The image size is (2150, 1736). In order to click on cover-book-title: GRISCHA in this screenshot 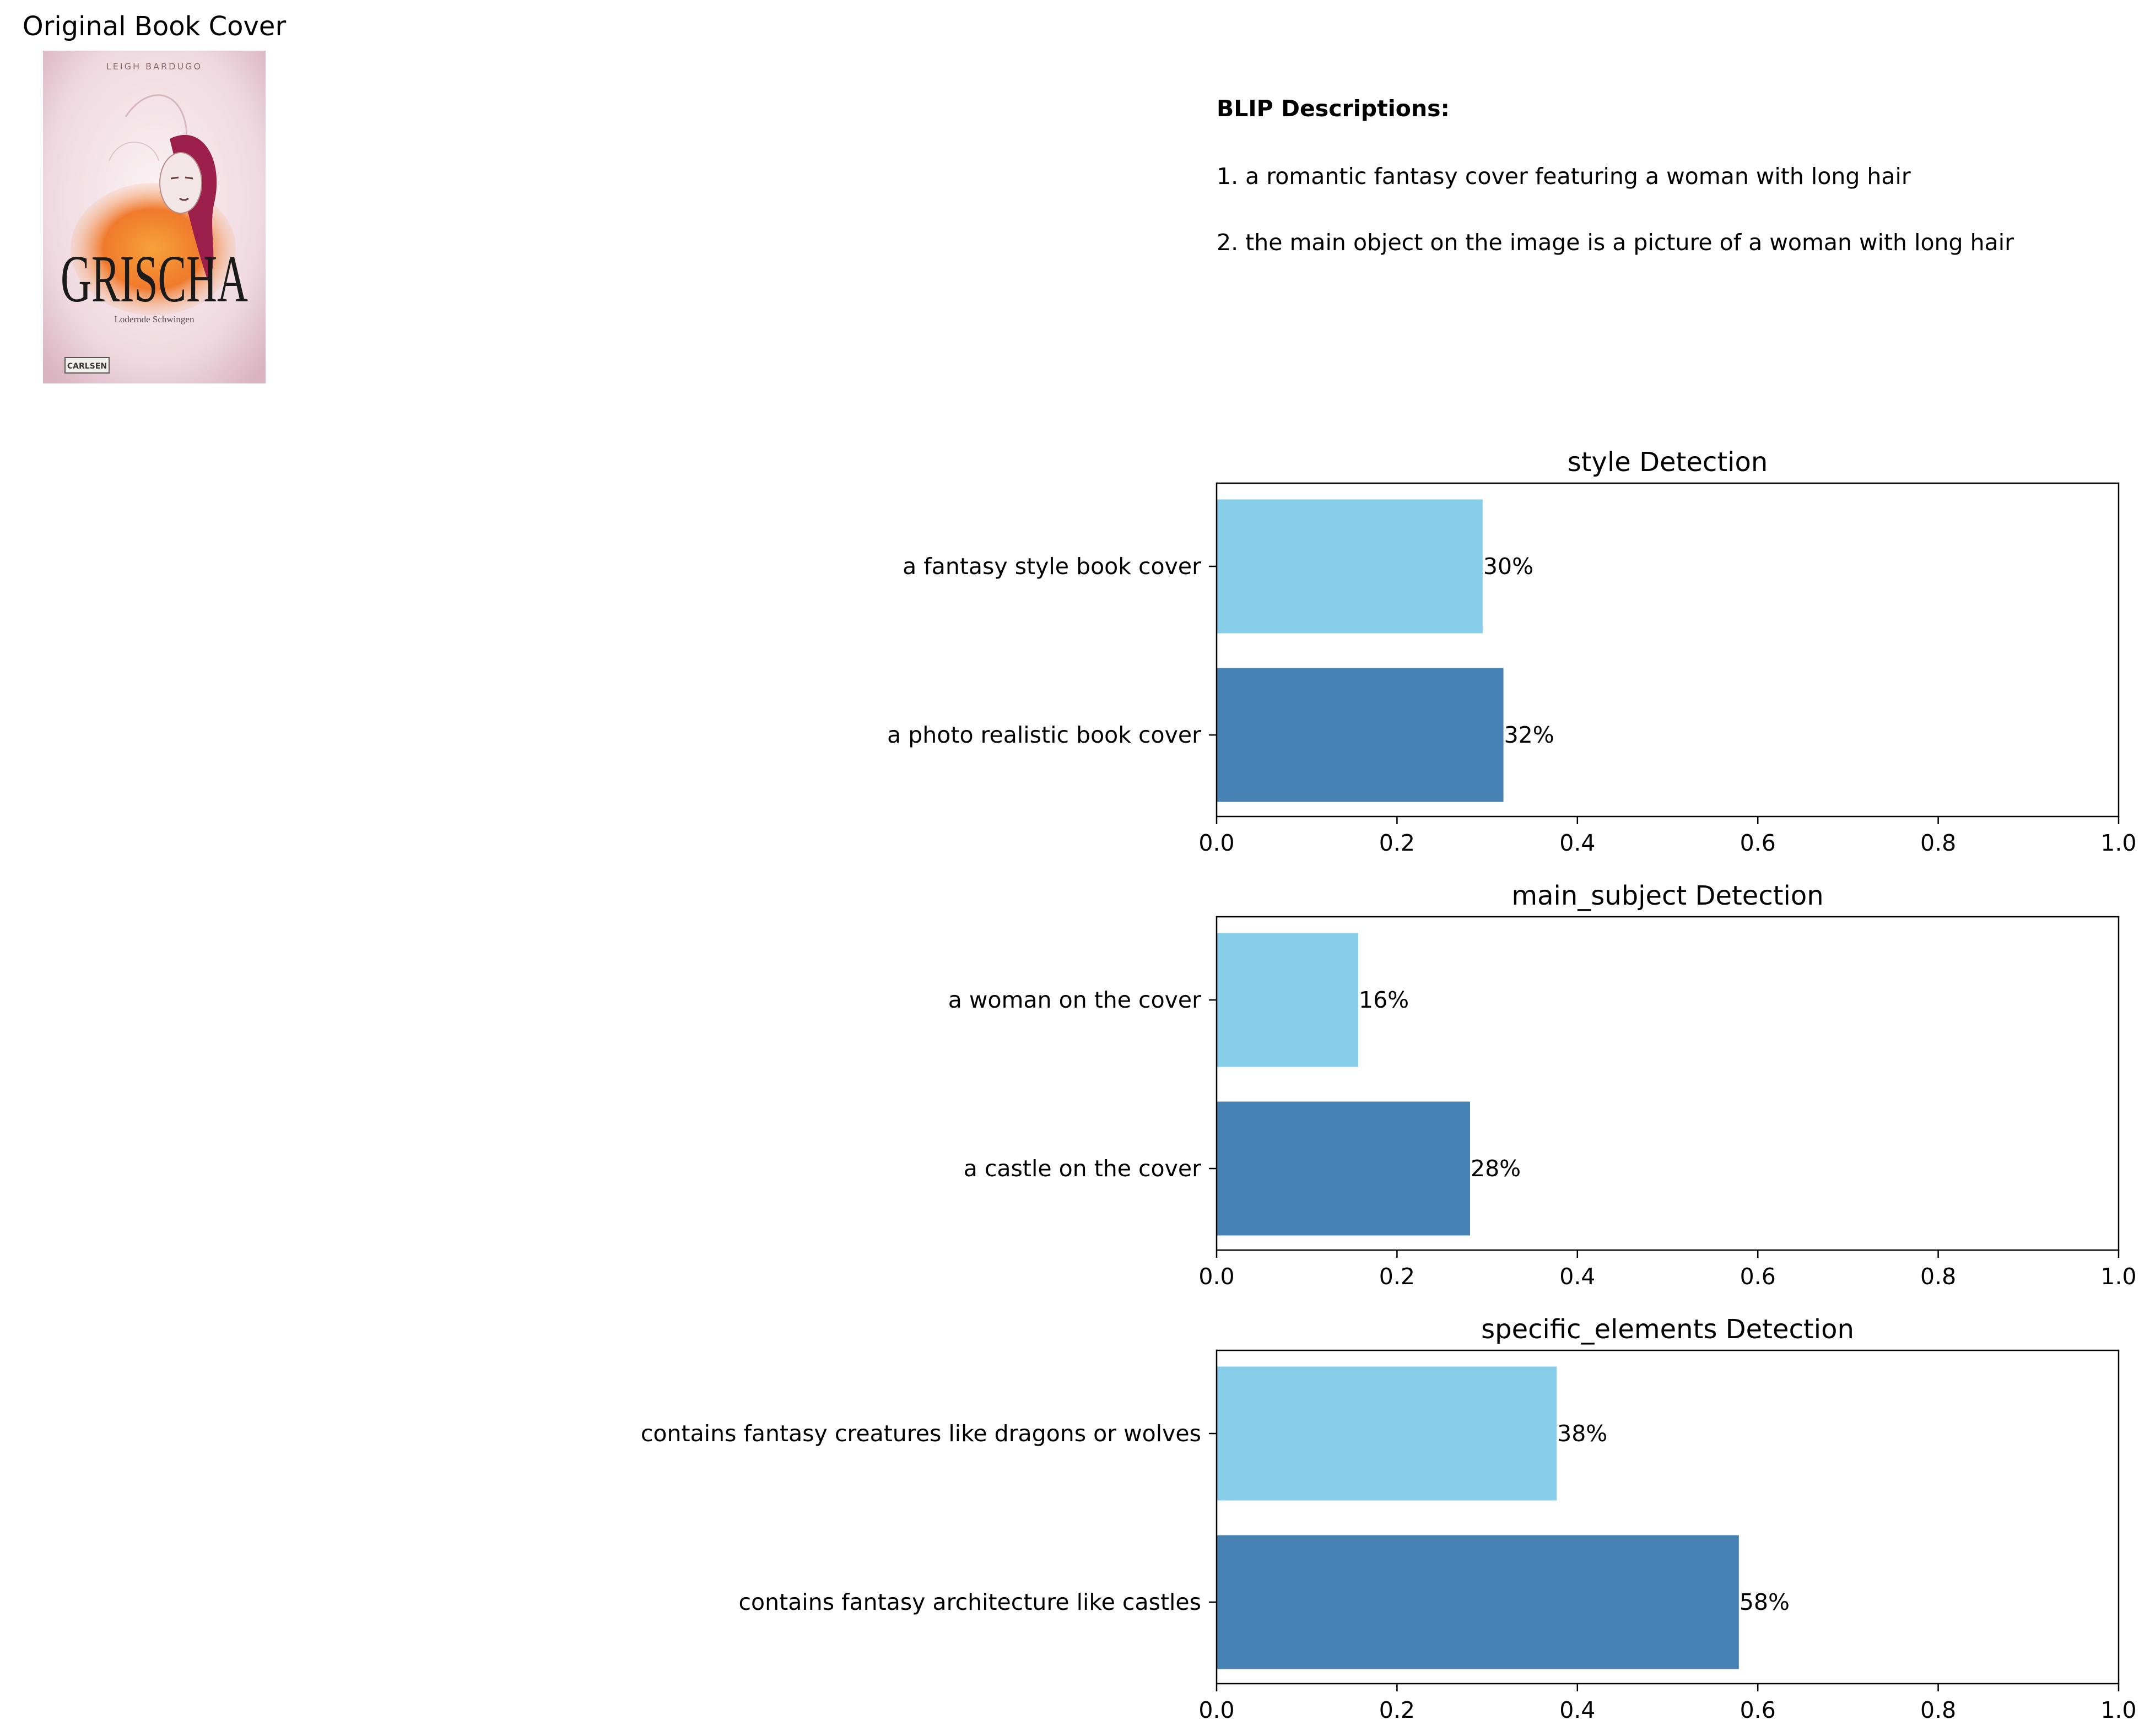, I will do `click(155, 279)`.